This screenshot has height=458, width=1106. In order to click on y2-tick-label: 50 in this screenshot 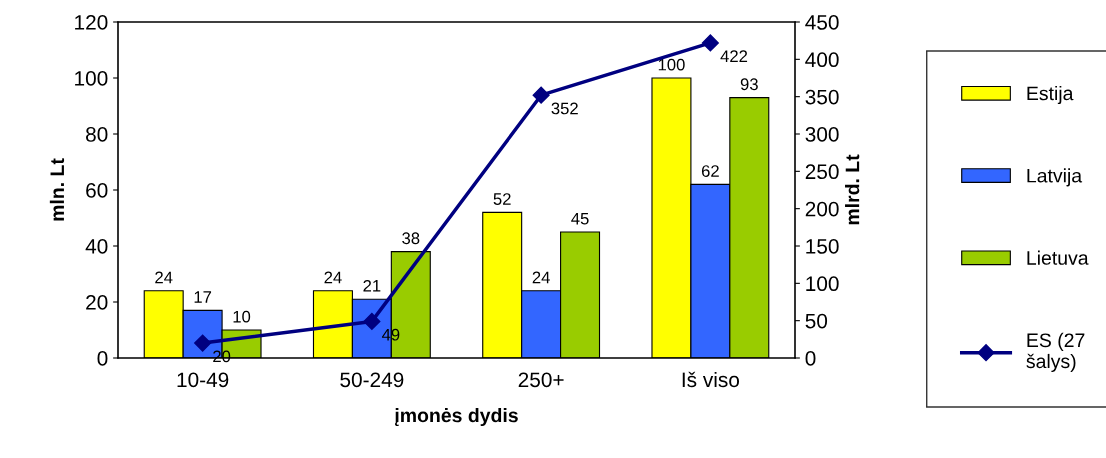, I will do `click(816, 321)`.